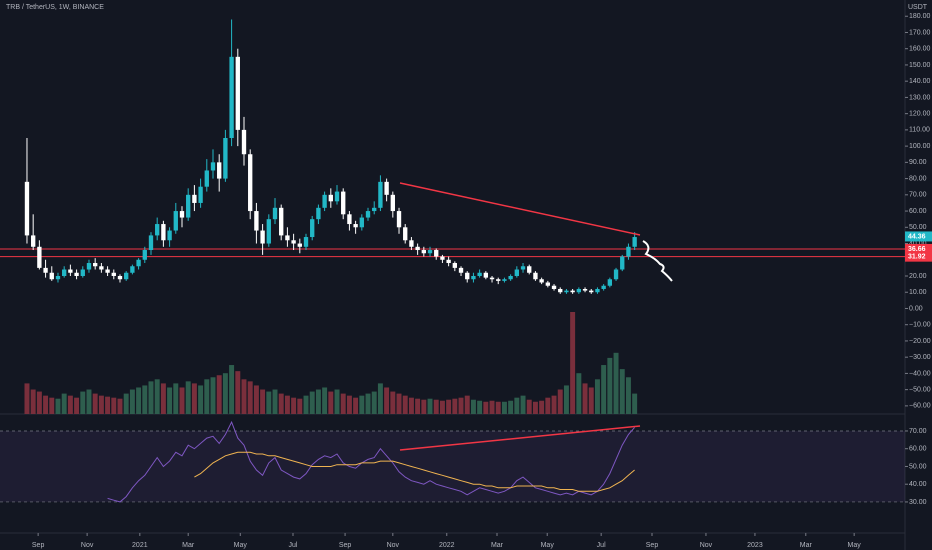  I want to click on y-tick-label: 40.00, so click(918, 243).